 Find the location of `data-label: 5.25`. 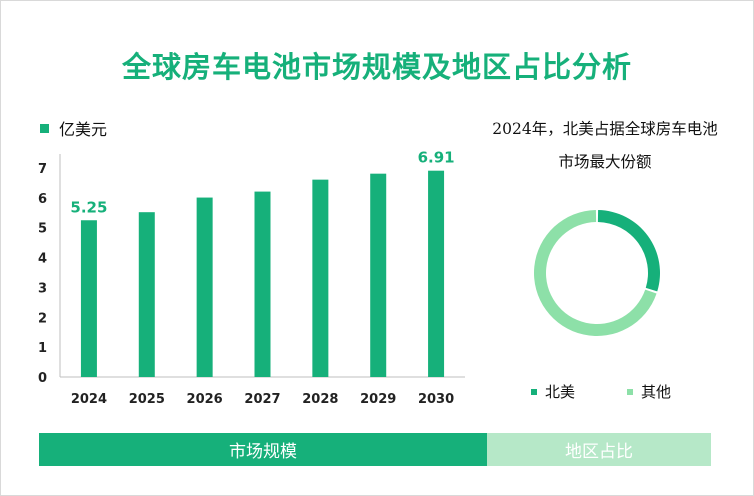

data-label: 5.25 is located at coordinates (88, 207).